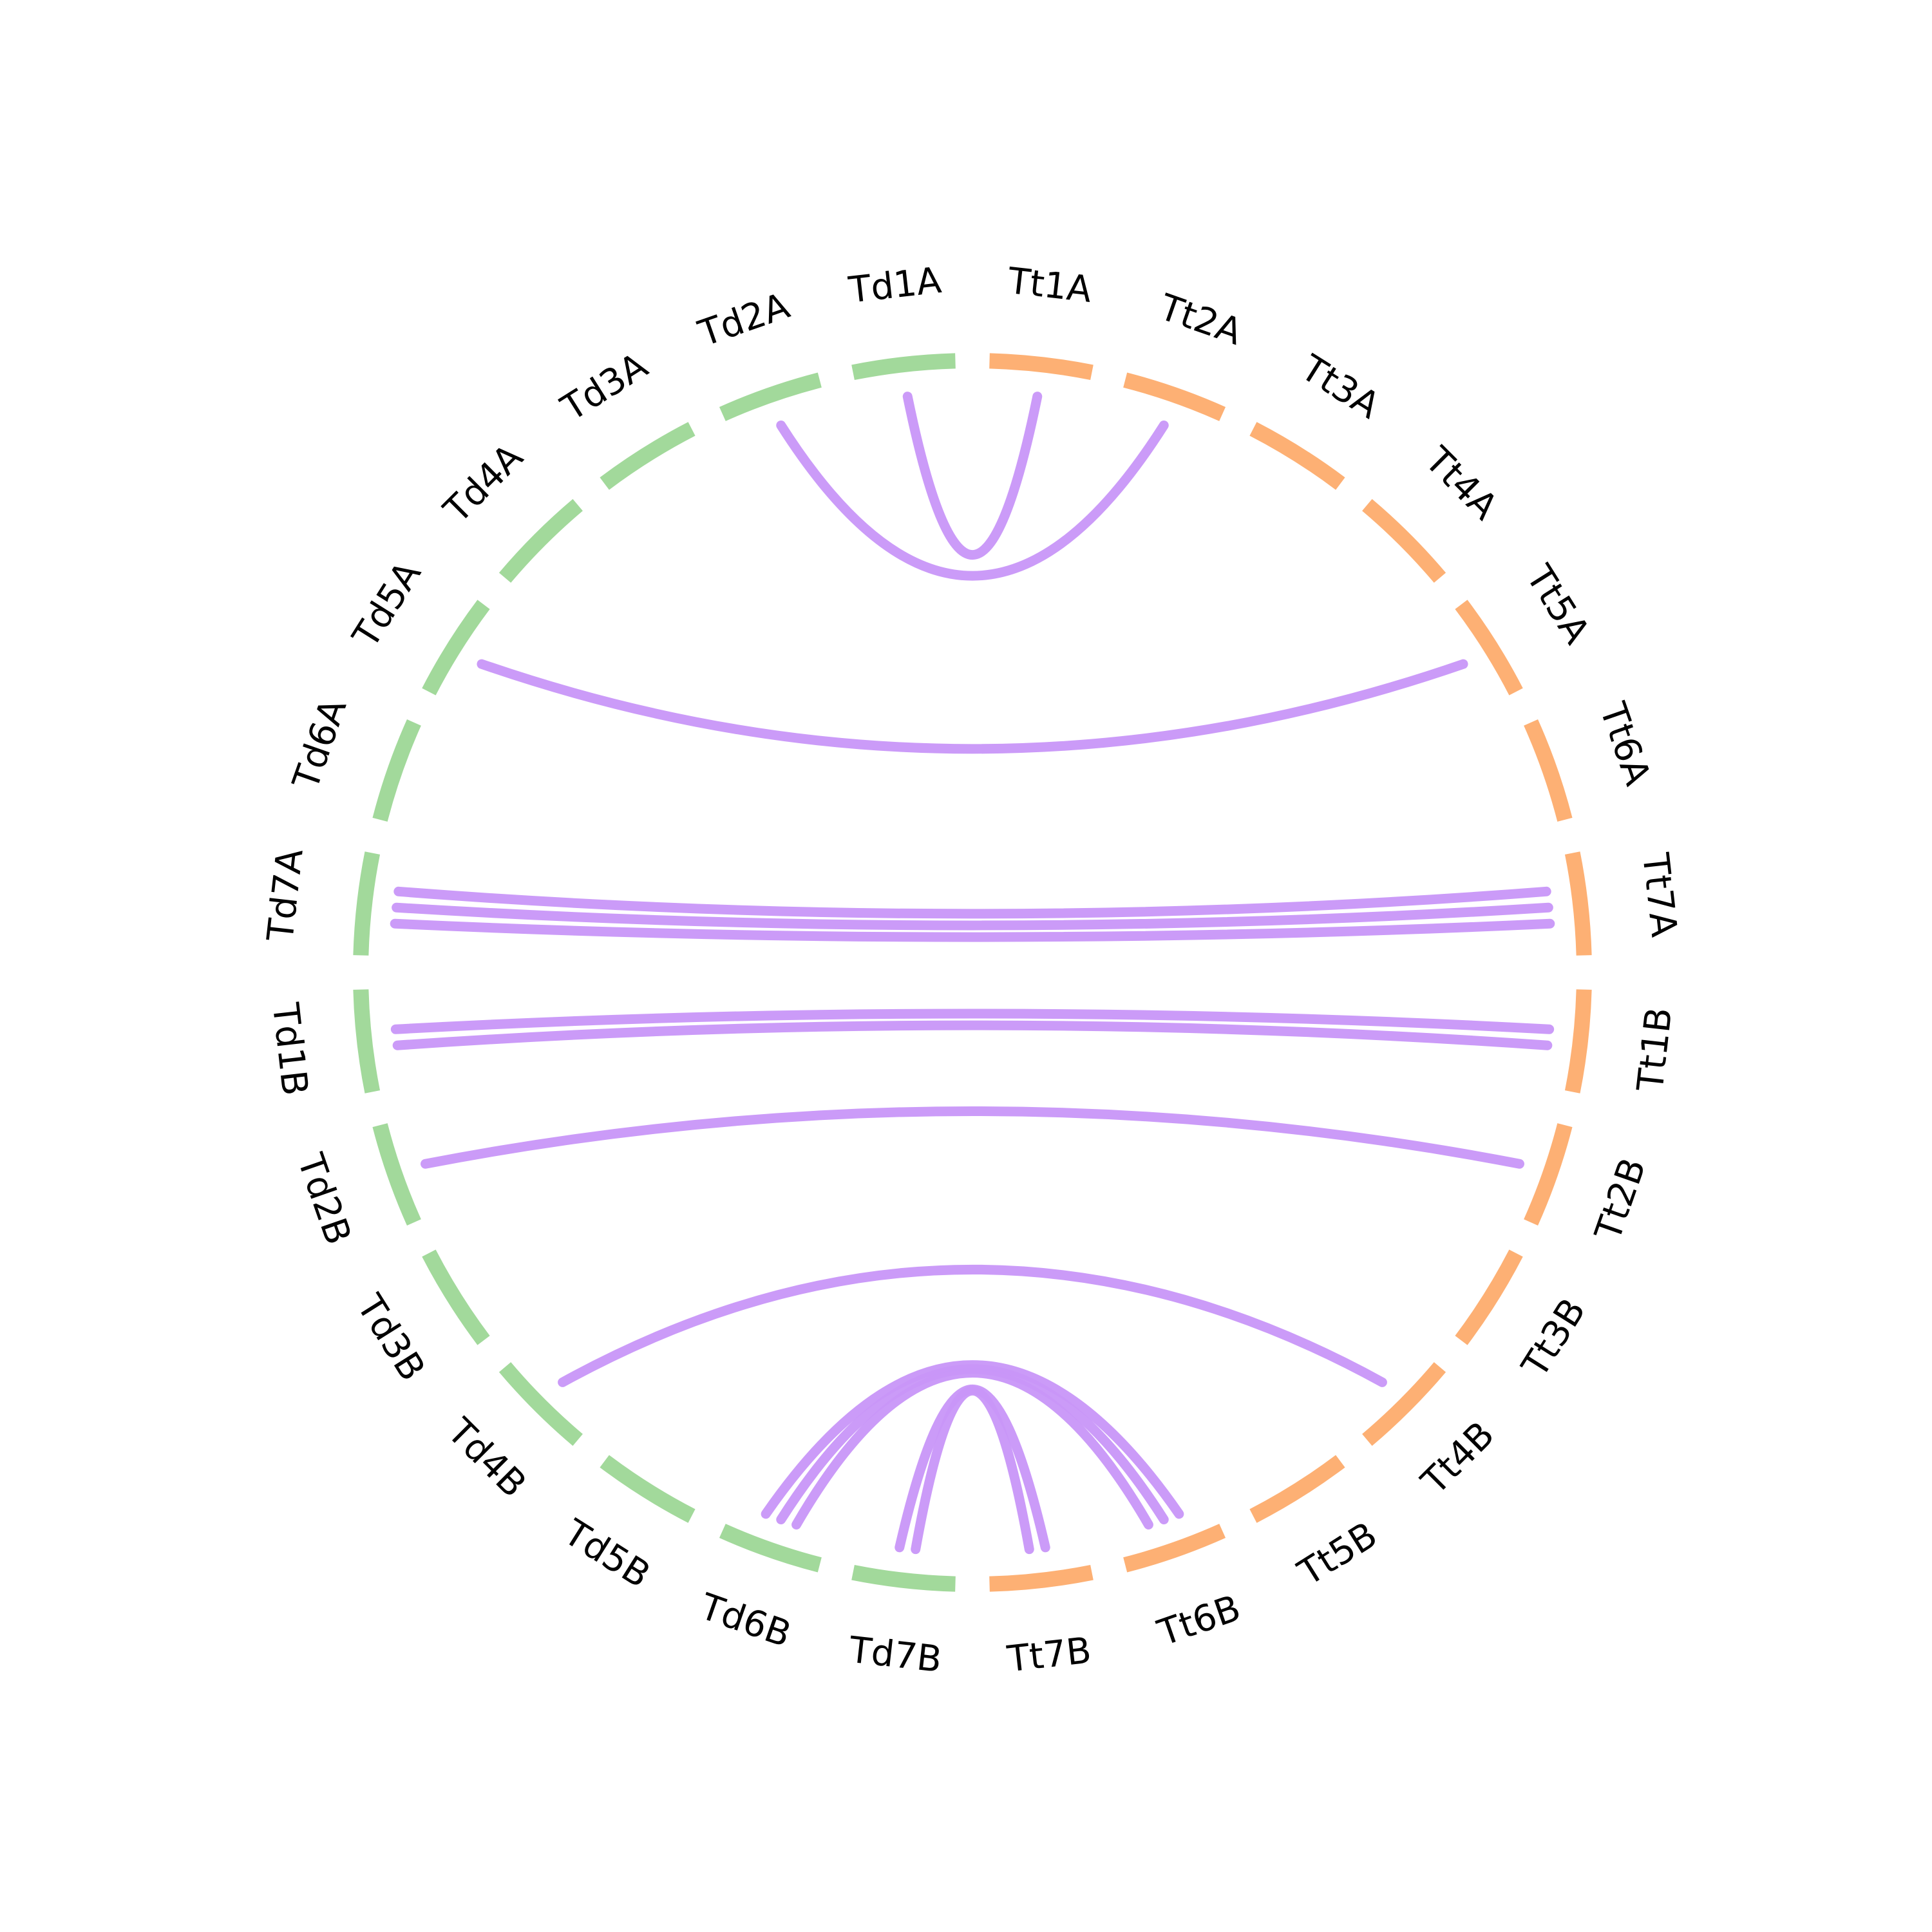 The image size is (1932, 1932). I want to click on segment-tt6b, so click(1174, 1548).